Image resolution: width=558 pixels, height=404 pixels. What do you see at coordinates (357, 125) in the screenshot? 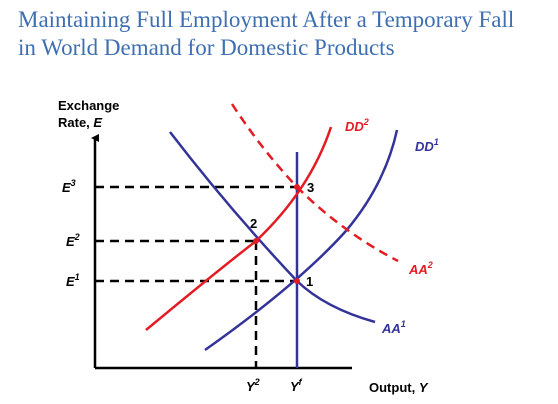
I see `curve-label-dd2: DD2` at bounding box center [357, 125].